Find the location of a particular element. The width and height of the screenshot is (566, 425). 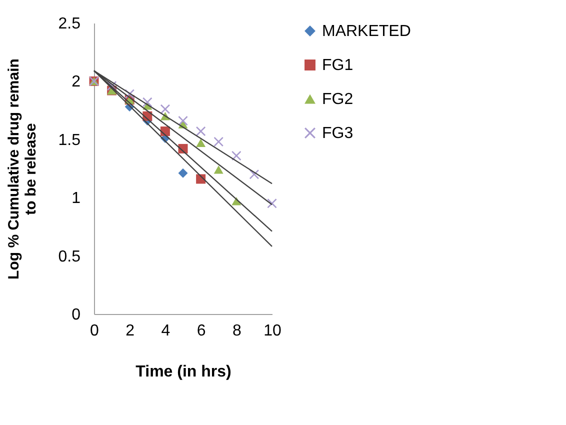

y-tick-label: 0.5 is located at coordinates (69, 257).